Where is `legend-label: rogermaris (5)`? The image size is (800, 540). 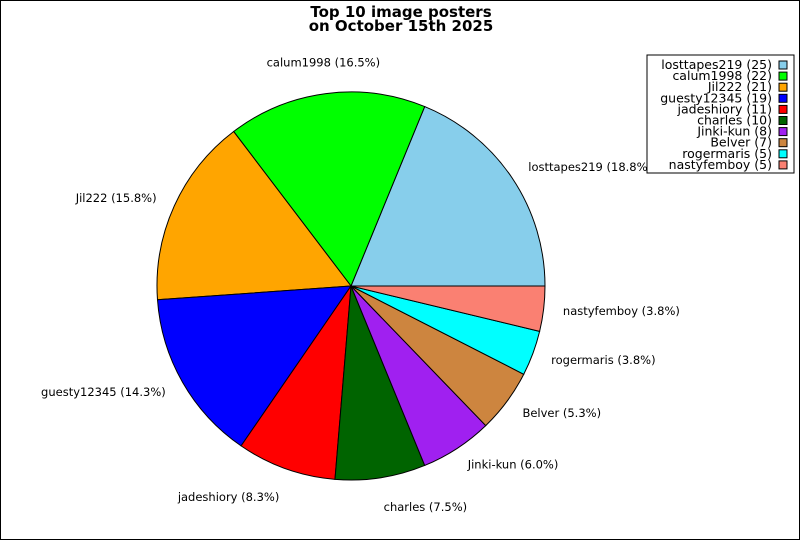
legend-label: rogermaris (5) is located at coordinates (727, 153).